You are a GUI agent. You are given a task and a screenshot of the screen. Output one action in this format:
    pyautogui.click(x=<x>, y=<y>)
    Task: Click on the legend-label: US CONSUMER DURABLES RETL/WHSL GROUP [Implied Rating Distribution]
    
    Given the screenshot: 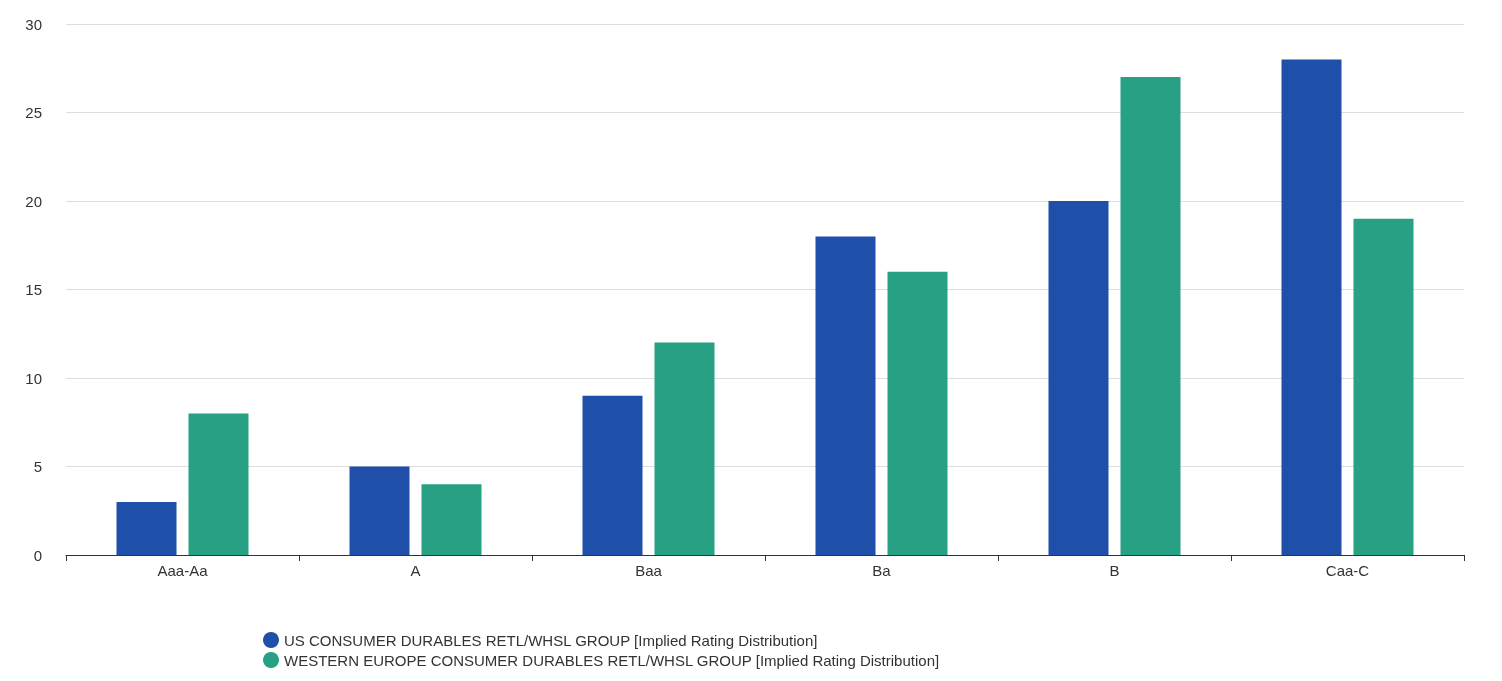 What is the action you would take?
    pyautogui.click(x=551, y=640)
    